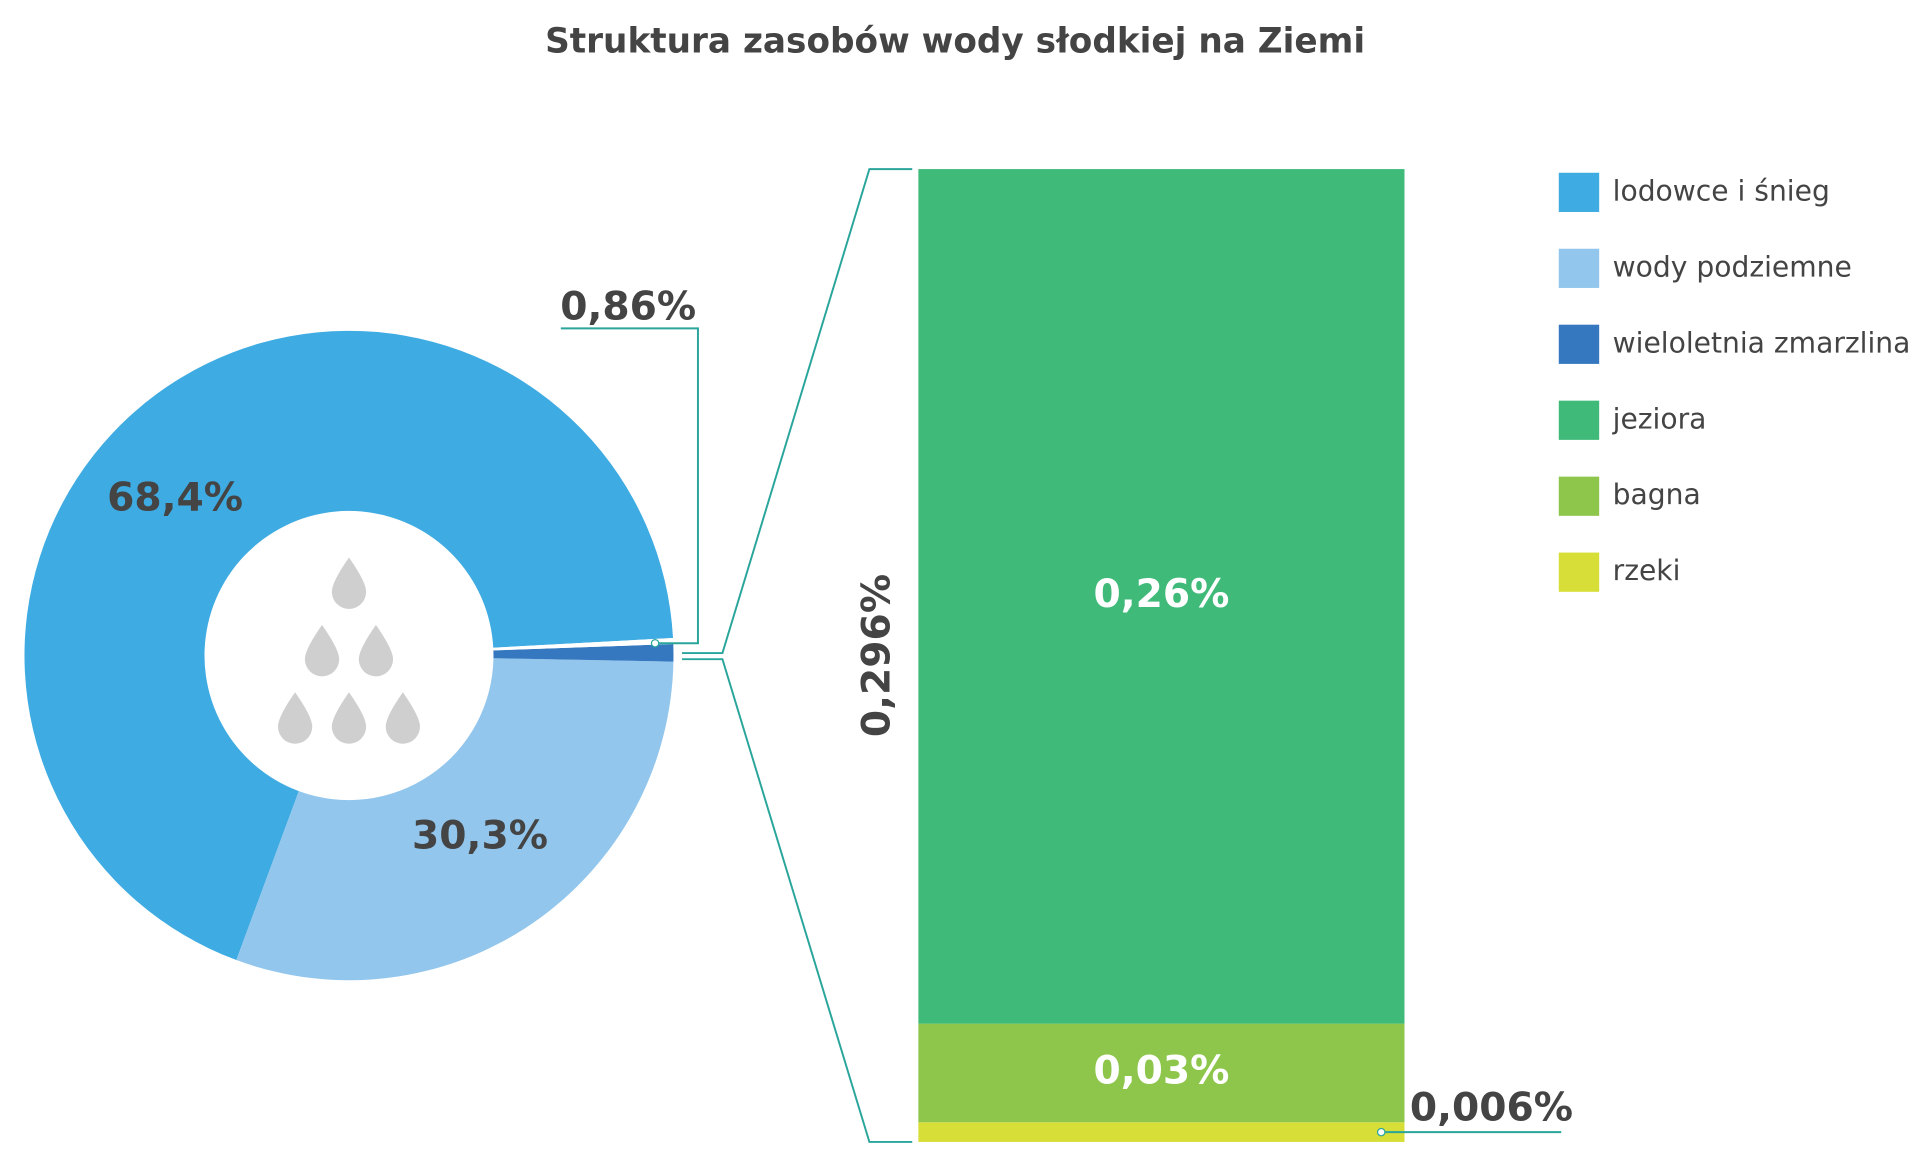  I want to click on value-label: 0,03%, so click(1161, 1070).